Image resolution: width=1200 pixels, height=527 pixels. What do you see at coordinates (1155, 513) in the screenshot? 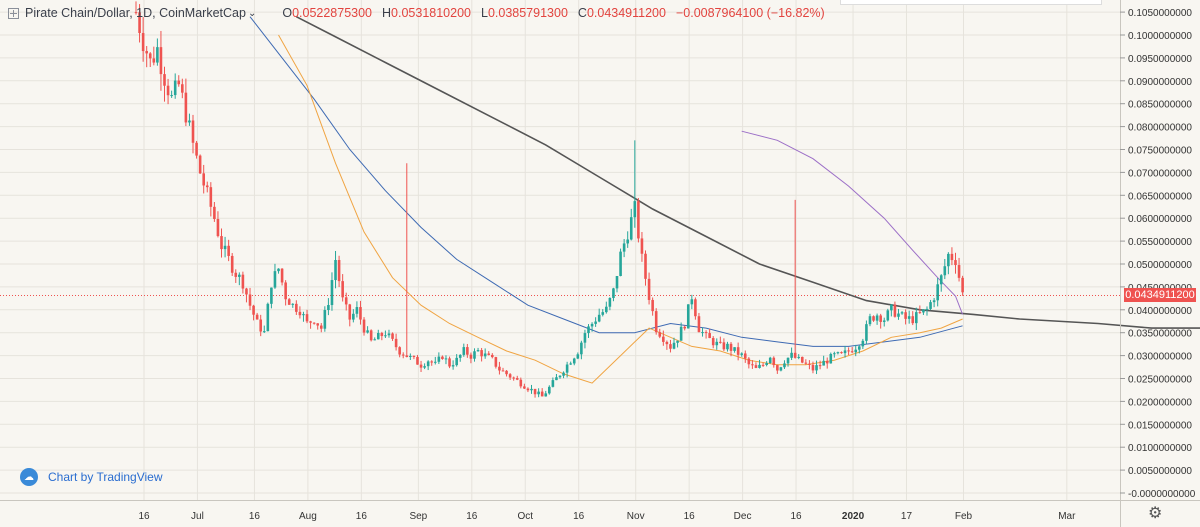
I see `settings-gear-icon: ⚙` at bounding box center [1155, 513].